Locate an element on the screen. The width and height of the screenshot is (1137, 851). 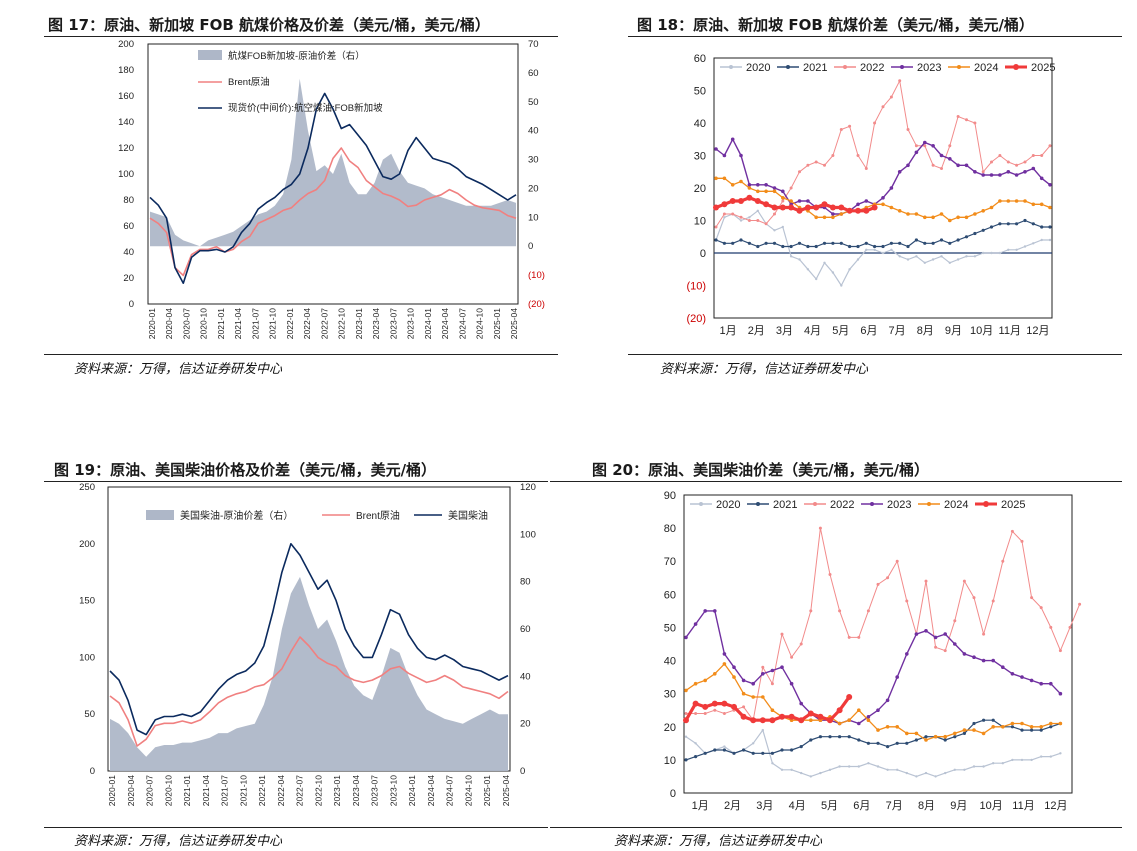
chart17-y-right-tick: (10) is located at coordinates (536, 275).